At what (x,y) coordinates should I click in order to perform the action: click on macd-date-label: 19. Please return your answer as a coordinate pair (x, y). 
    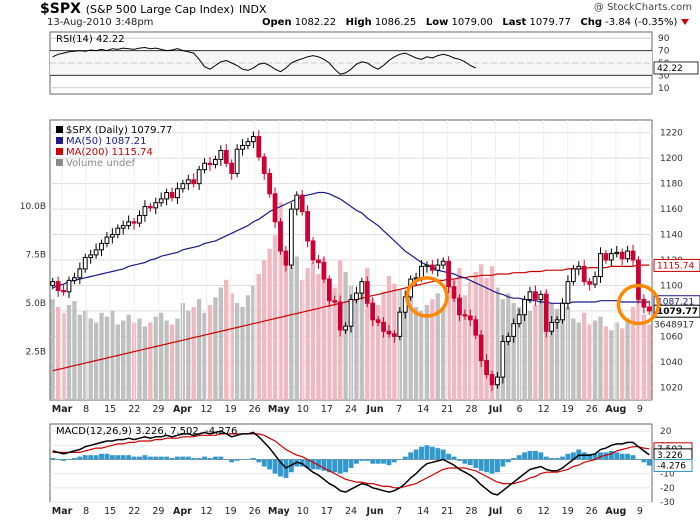
    Looking at the image, I should click on (568, 511).